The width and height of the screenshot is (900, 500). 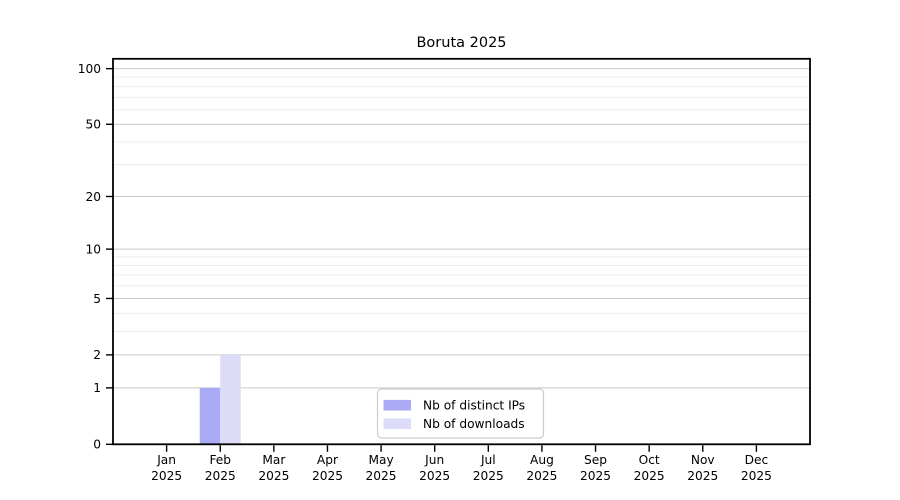 I want to click on x-tick-year-jul: 2025, so click(x=488, y=476).